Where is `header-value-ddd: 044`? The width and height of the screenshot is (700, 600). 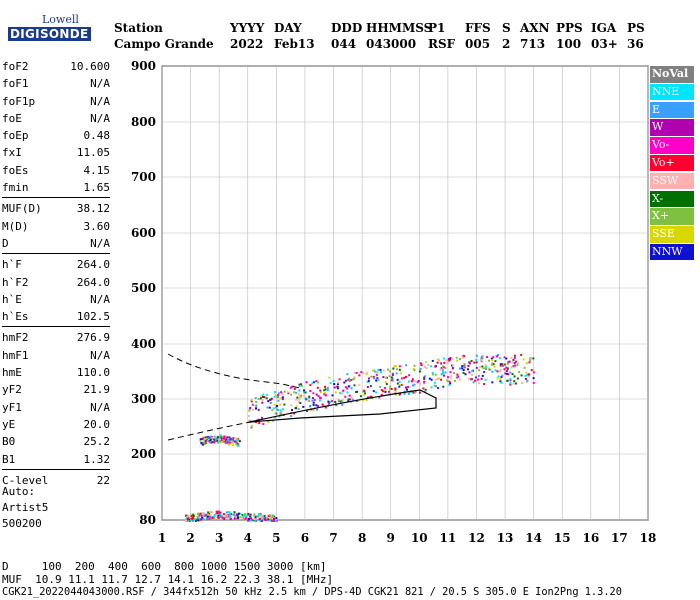
header-value-ddd: 044 is located at coordinates (344, 44).